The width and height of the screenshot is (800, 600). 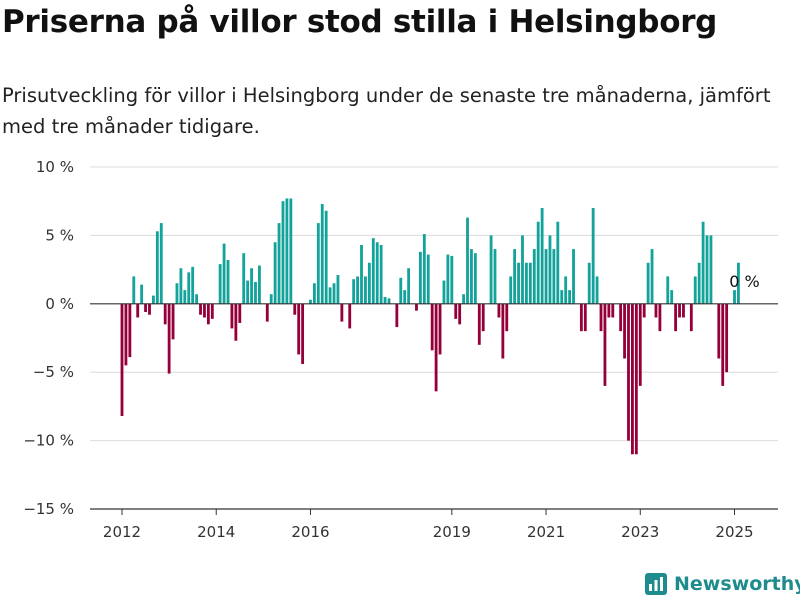 What do you see at coordinates (640, 532) in the screenshot?
I see `x-tick-label: 2023` at bounding box center [640, 532].